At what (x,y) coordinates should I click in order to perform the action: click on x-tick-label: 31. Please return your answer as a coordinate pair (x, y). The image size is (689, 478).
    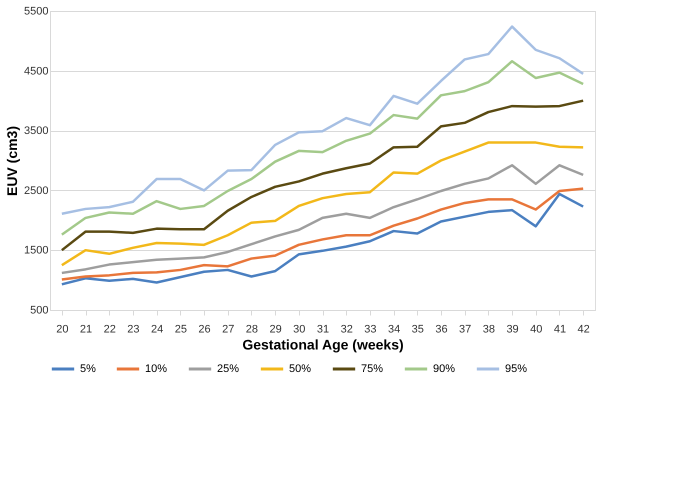
    Looking at the image, I should click on (323, 330).